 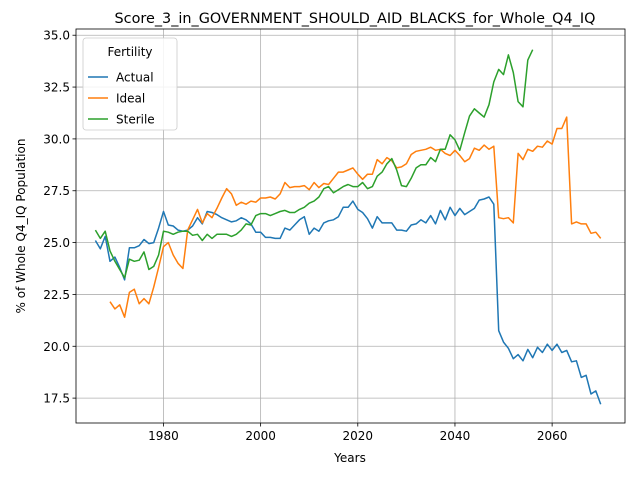 What do you see at coordinates (552, 436) in the screenshot?
I see `x-tick-label: 2060` at bounding box center [552, 436].